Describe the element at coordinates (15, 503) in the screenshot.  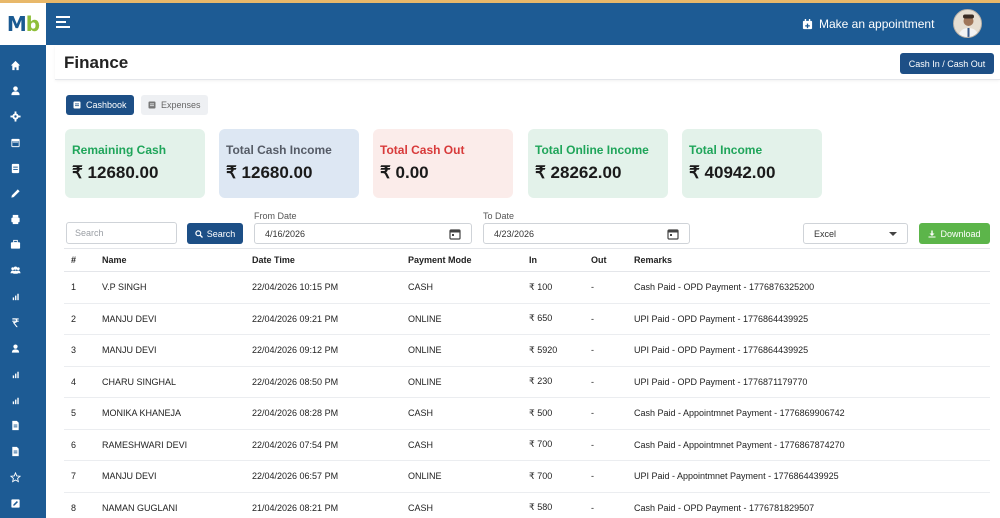
I see `edit-icon` at that location.